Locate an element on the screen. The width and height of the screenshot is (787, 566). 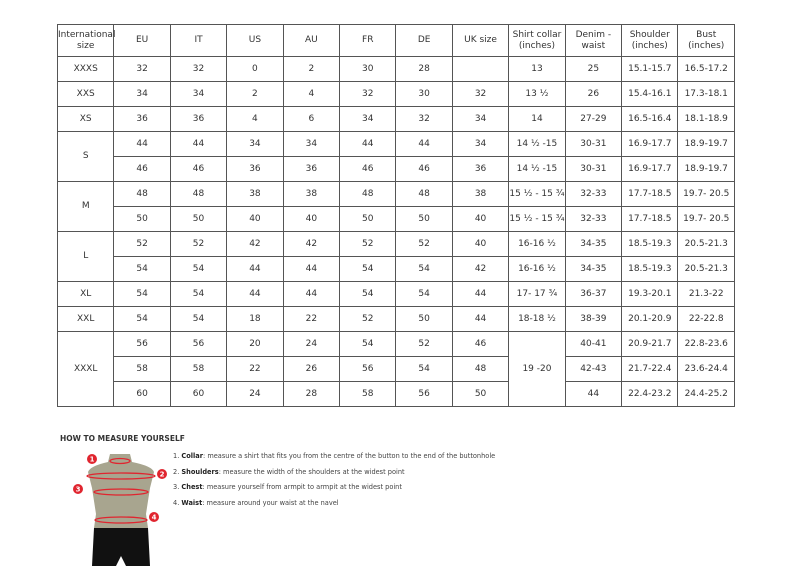
table-cell: 24 is located at coordinates (255, 394).